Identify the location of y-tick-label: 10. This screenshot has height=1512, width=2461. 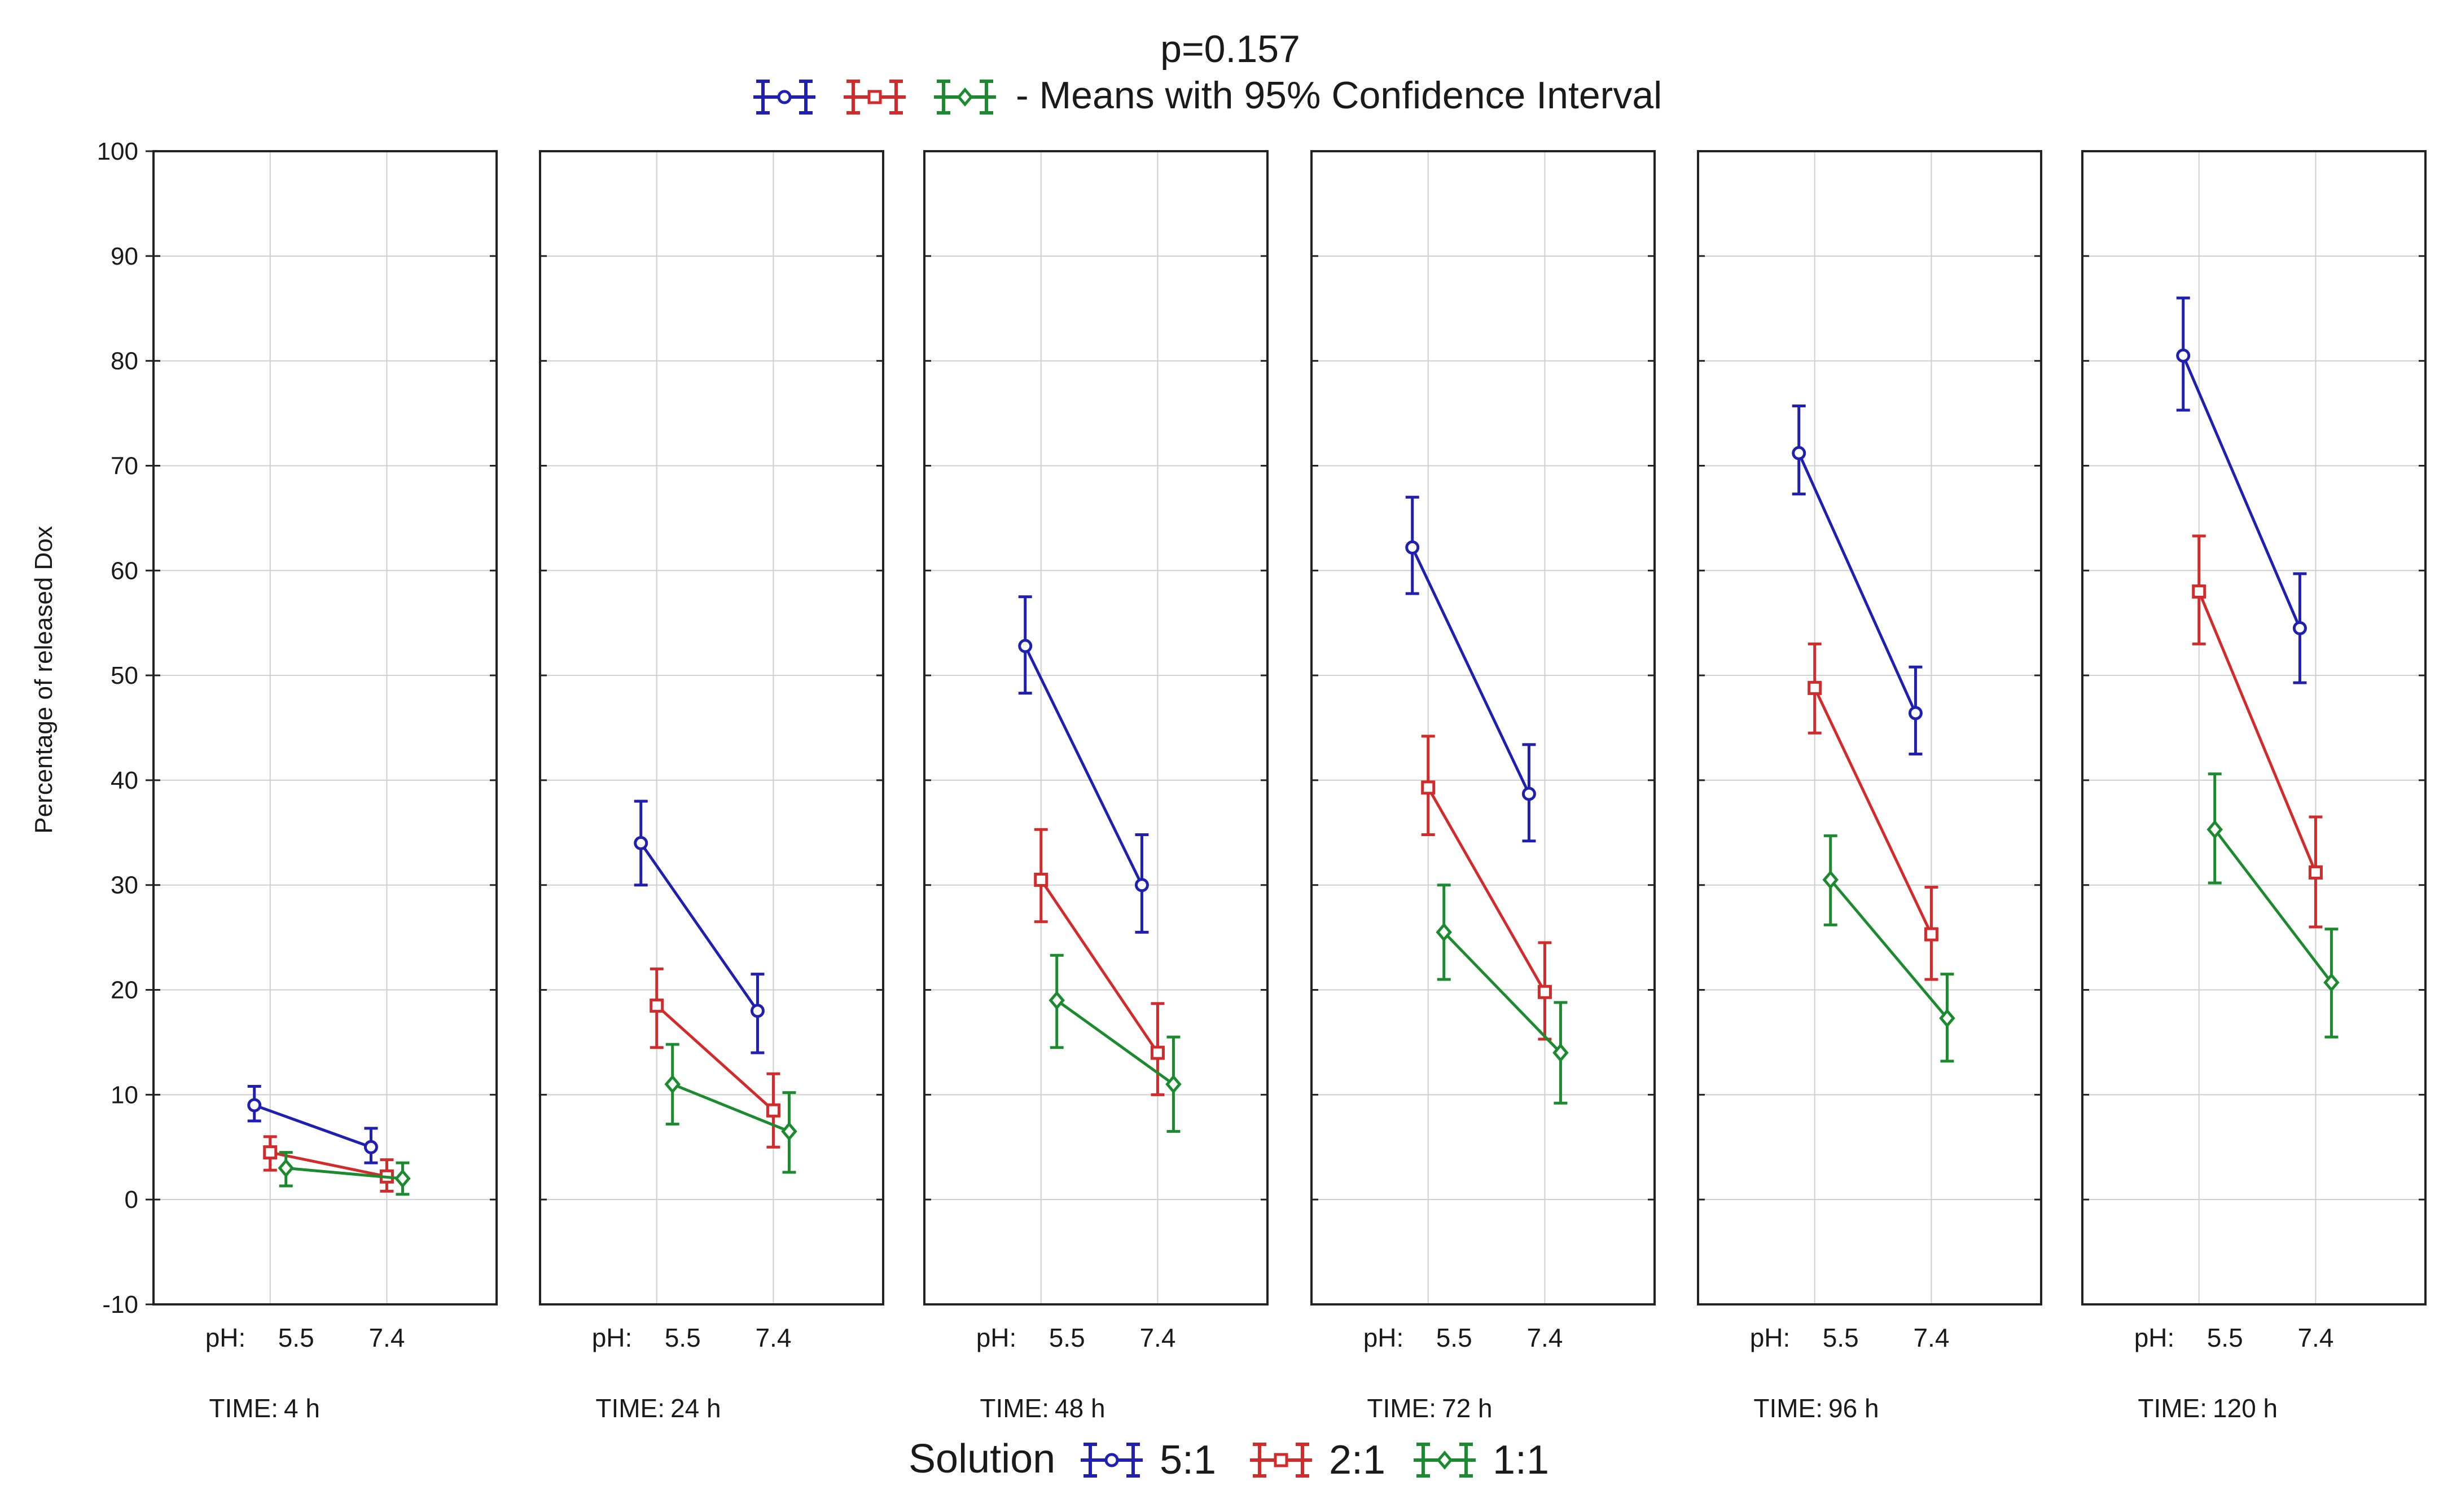
(124, 1095).